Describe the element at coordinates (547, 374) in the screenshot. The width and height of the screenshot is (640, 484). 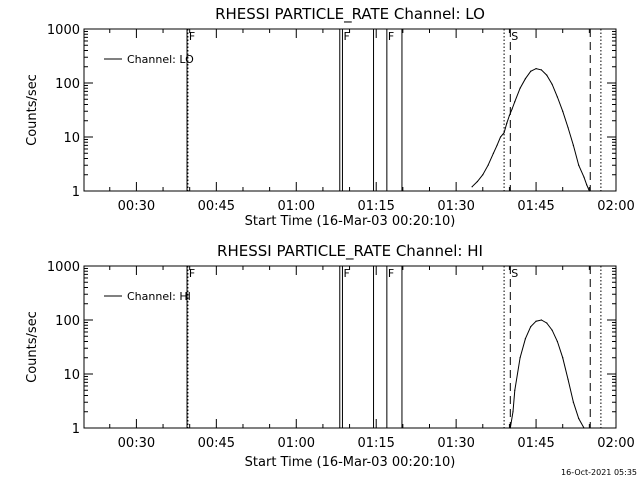
I see `series-line-channel-hi` at that location.